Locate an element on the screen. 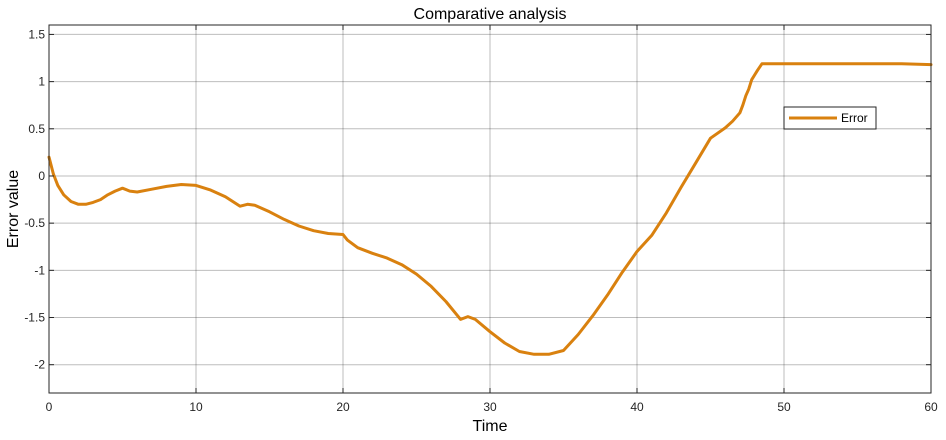 Image resolution: width=946 pixels, height=440 pixels. chart-title: Comparative analysis is located at coordinates (490, 14).